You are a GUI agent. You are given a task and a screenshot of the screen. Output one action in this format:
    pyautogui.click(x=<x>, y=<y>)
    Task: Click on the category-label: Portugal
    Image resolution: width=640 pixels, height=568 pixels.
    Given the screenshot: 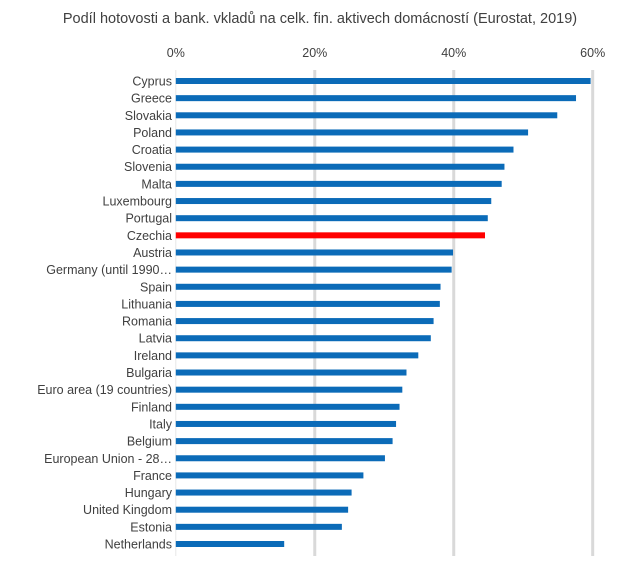 What is the action you would take?
    pyautogui.click(x=148, y=219)
    